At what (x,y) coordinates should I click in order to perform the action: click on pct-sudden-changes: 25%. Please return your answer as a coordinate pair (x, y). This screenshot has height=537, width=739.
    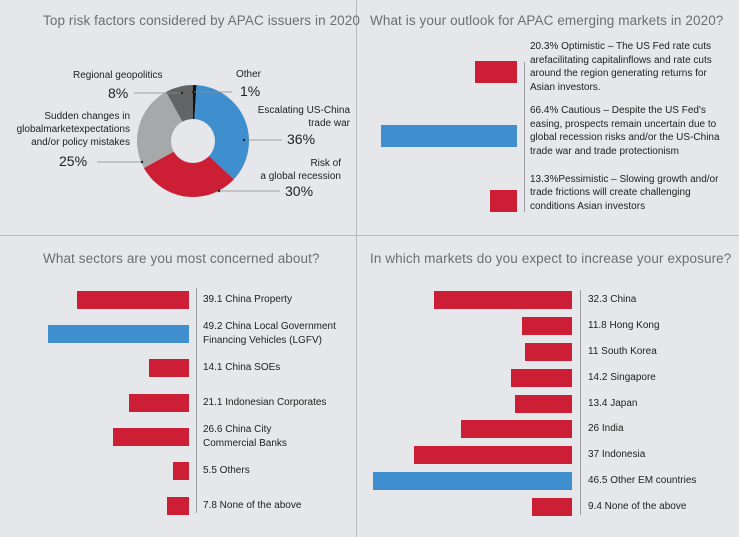
    Looking at the image, I should click on (73, 161).